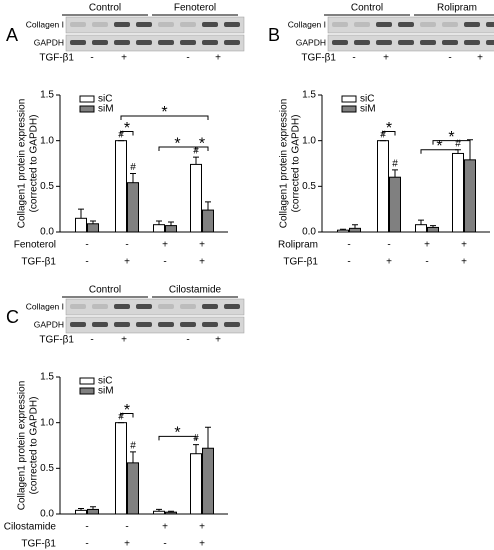 Image resolution: width=494 pixels, height=550 pixels. Describe the element at coordinates (349, 99) in the screenshot. I see `legend-swatch` at that location.